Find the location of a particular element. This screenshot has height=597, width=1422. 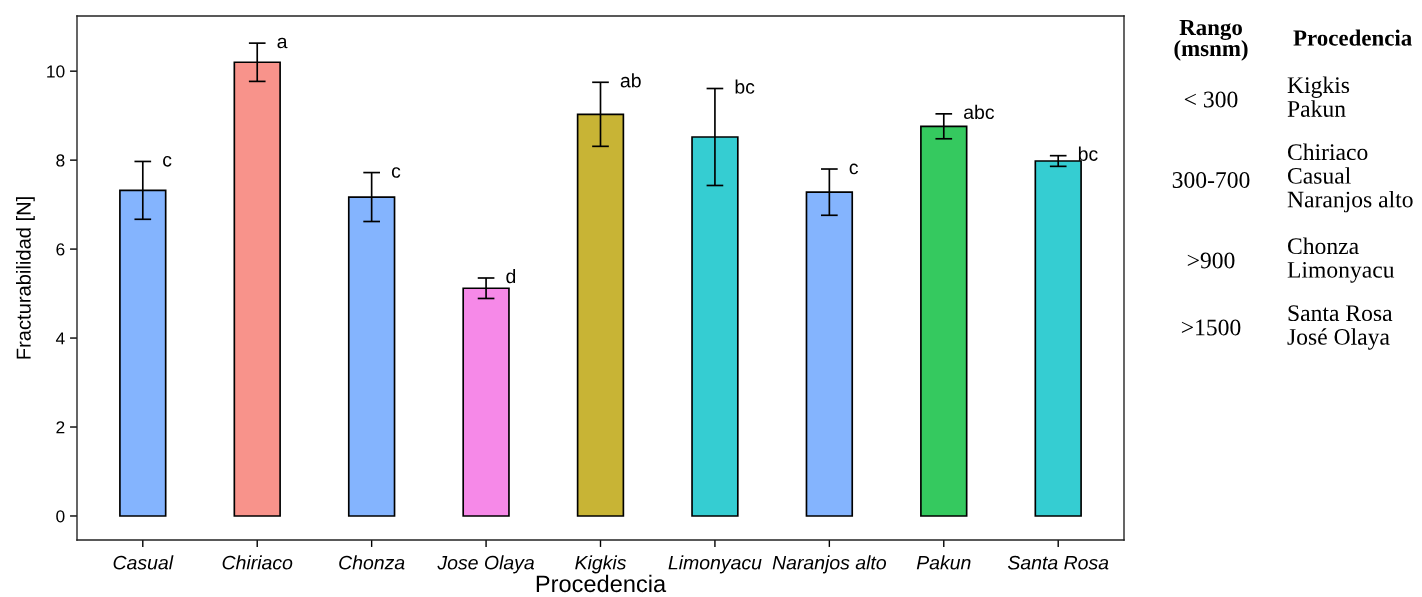

y-tick-label: 10 is located at coordinates (56, 71).